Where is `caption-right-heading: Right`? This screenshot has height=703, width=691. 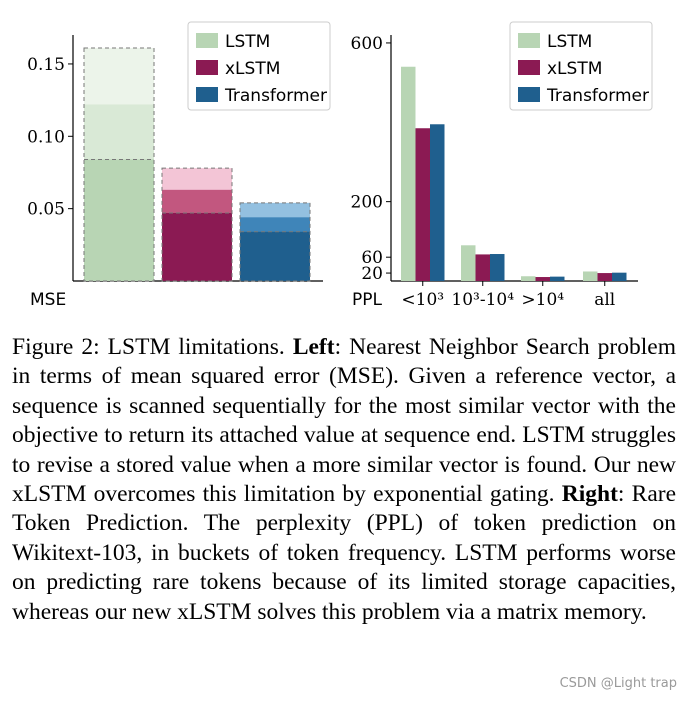
caption-right-heading: Right is located at coordinates (589, 494).